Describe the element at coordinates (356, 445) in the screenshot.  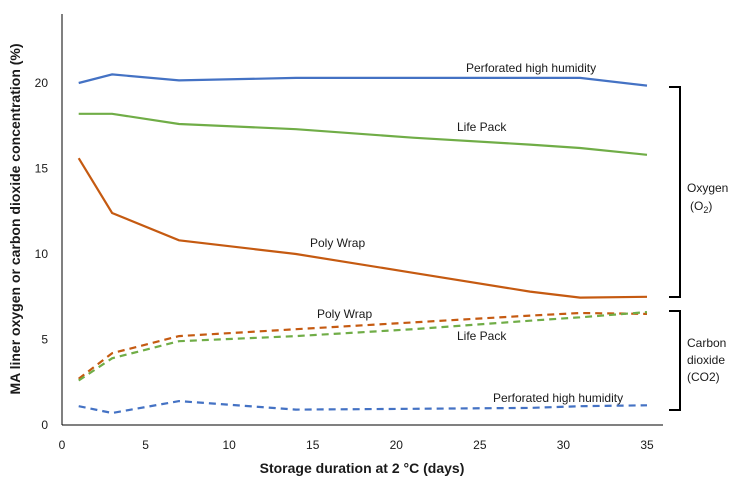
I see `x-tick-labels: 0 5 10 15 20 25 30 35` at that location.